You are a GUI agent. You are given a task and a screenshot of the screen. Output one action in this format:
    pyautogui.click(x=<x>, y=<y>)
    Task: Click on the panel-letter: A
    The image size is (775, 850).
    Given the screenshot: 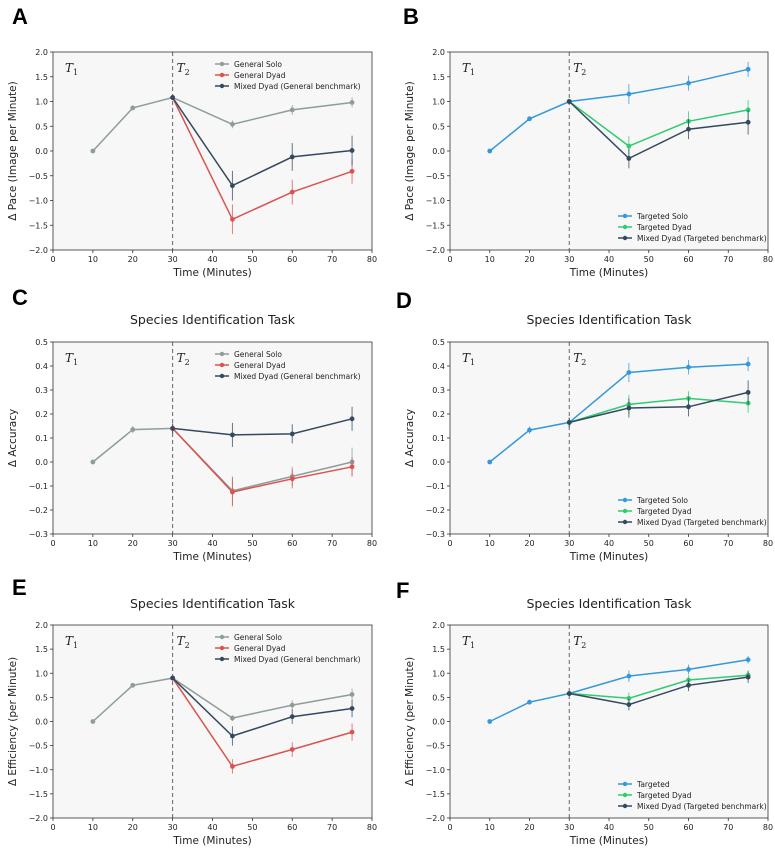 What is the action you would take?
    pyautogui.click(x=20, y=16)
    